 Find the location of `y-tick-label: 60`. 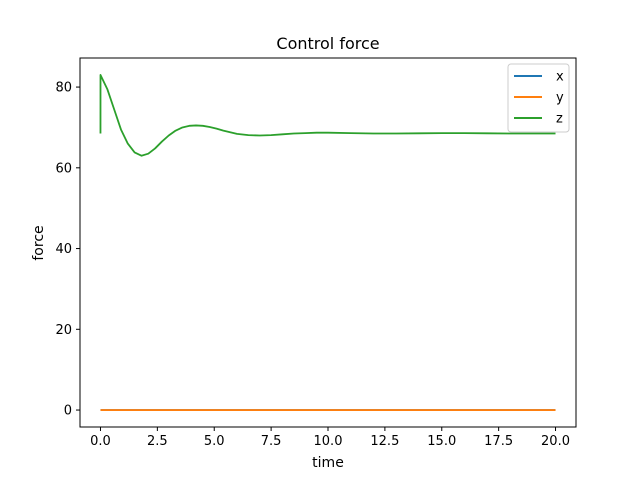

y-tick-label: 60 is located at coordinates (63, 168).